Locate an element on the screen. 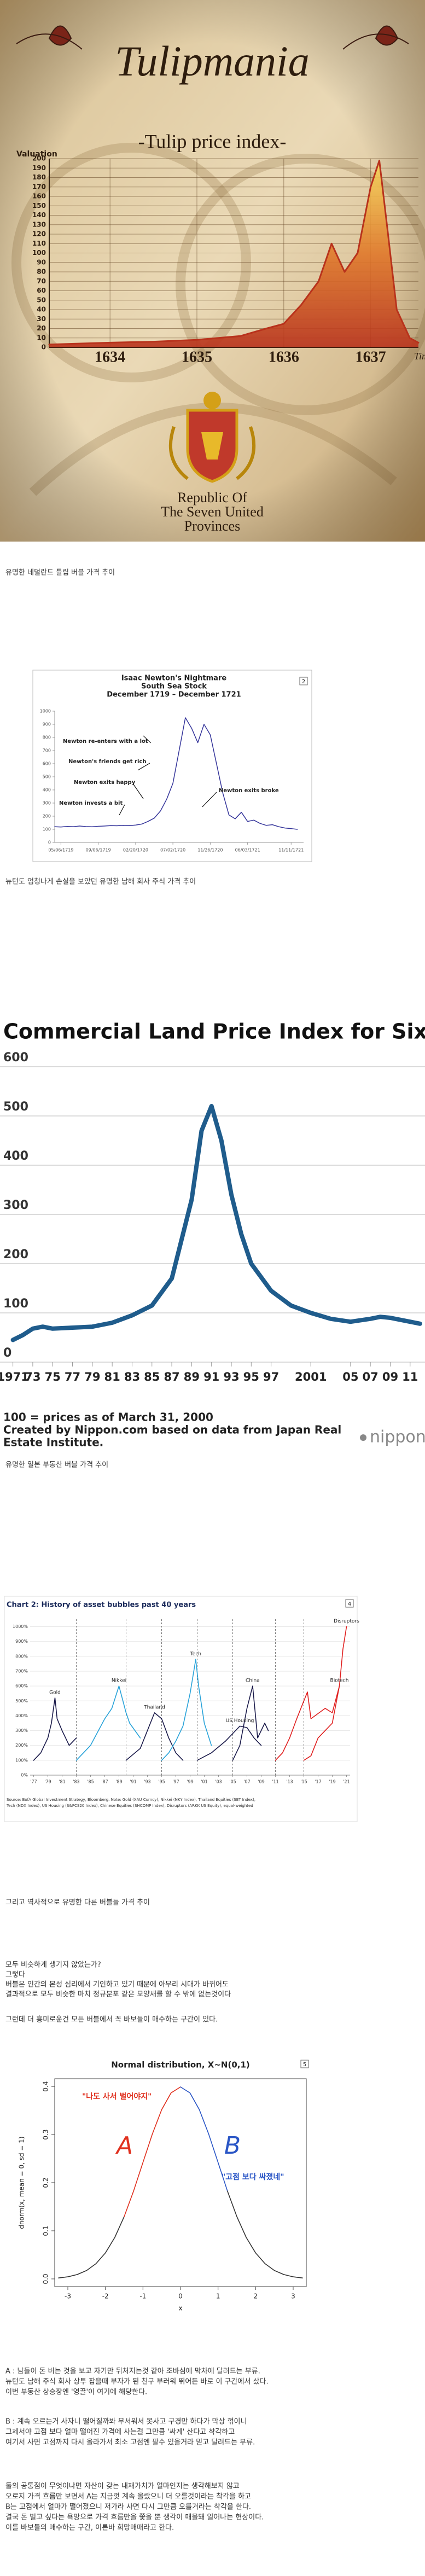  x-tick-label: 77 is located at coordinates (72, 1376).